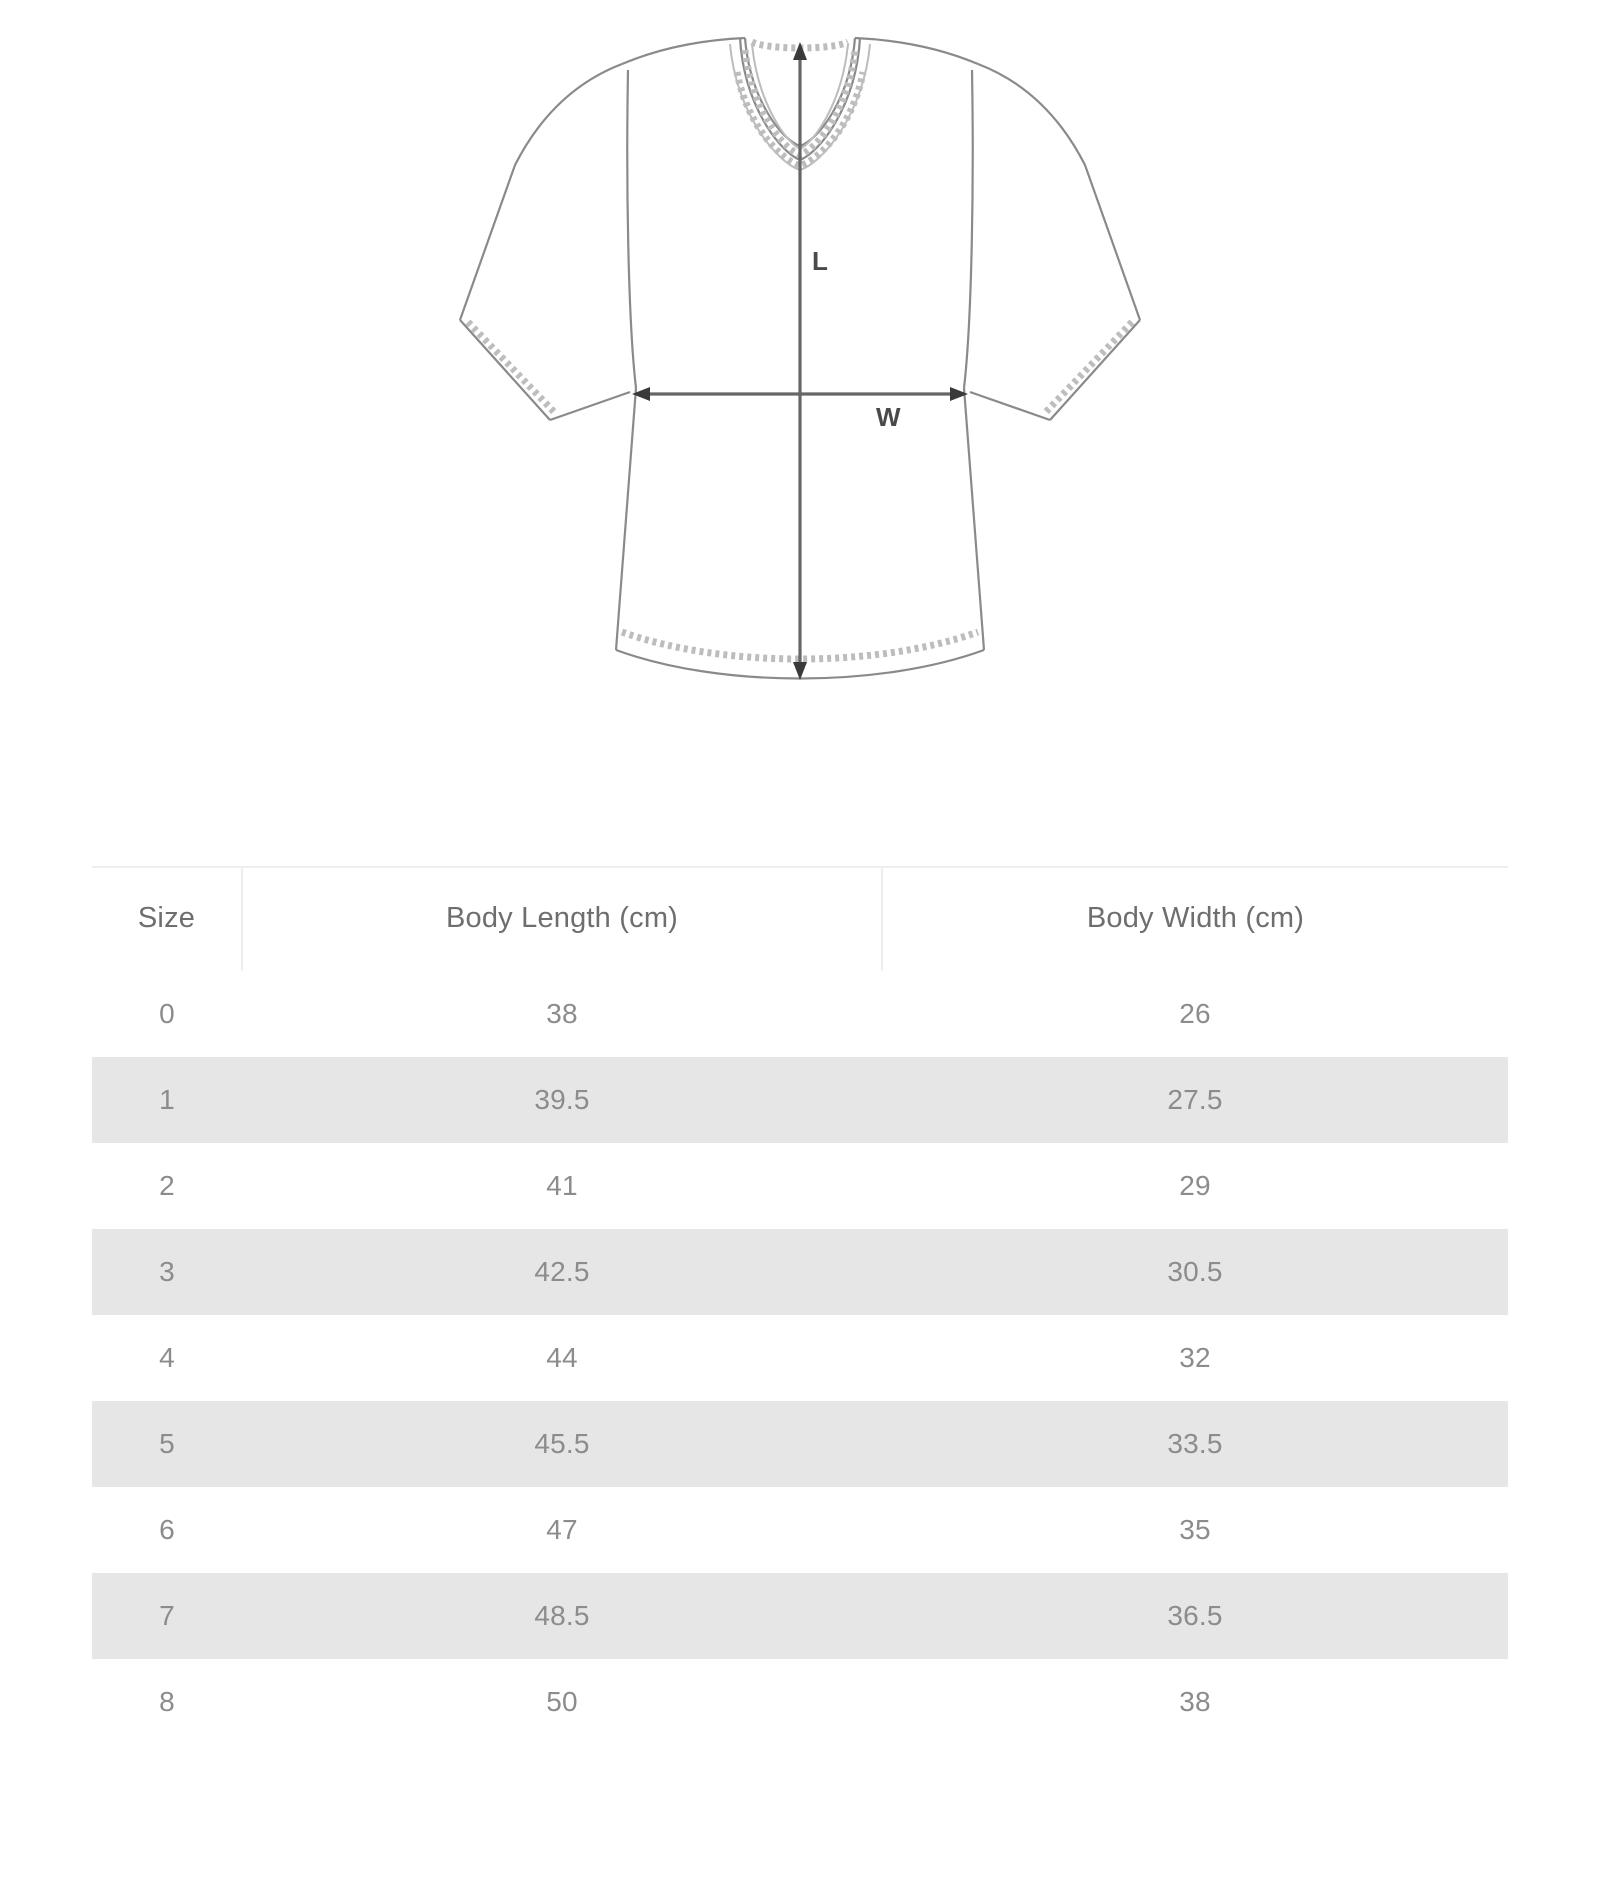  What do you see at coordinates (167, 1358) in the screenshot?
I see `cell-size: 4` at bounding box center [167, 1358].